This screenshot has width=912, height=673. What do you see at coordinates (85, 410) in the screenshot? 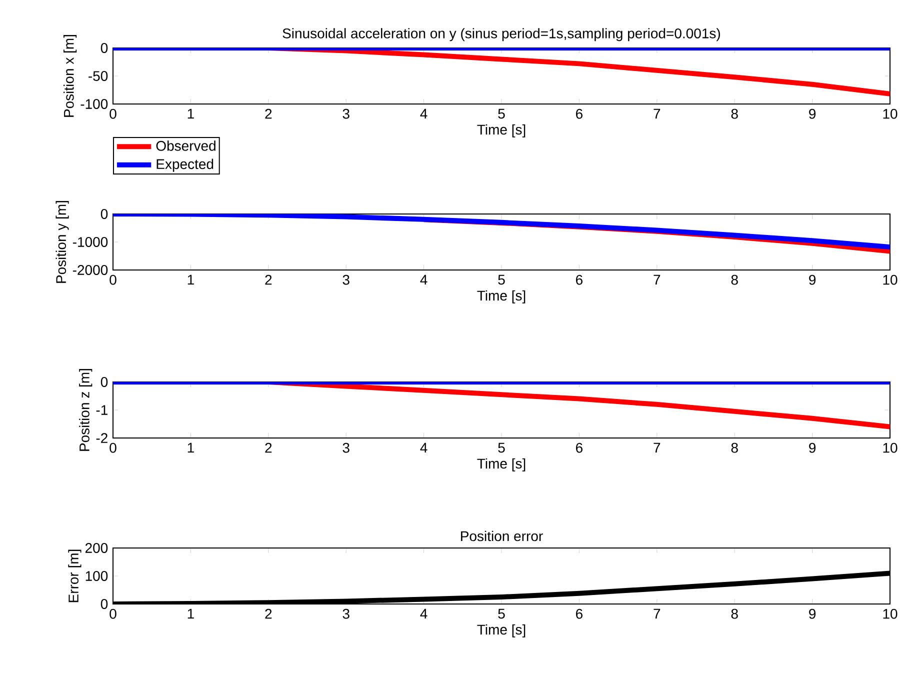
I see `y-axis-title: Position z [m]` at bounding box center [85, 410].